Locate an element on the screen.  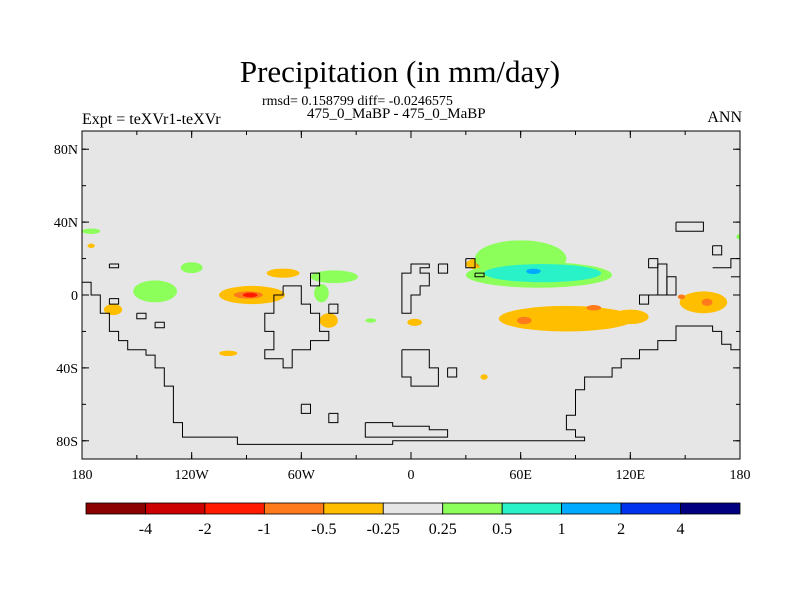
y-tick-label: 0 is located at coordinates (74, 296).